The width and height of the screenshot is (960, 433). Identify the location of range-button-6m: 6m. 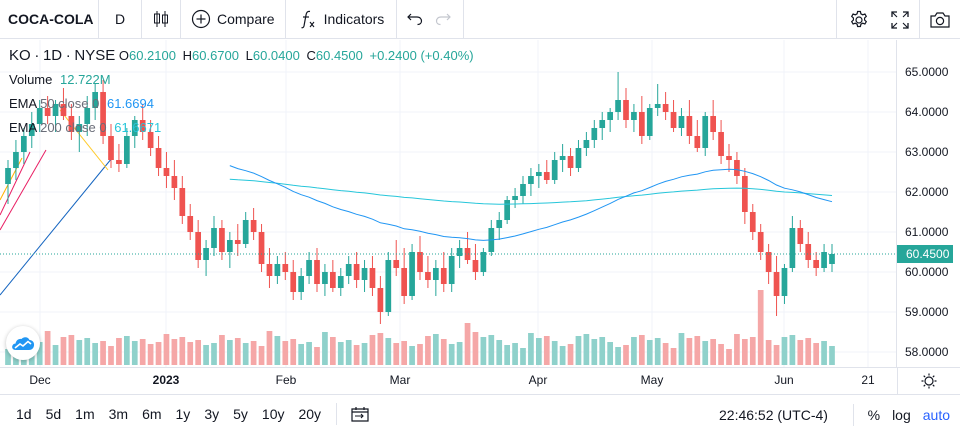
(152, 414).